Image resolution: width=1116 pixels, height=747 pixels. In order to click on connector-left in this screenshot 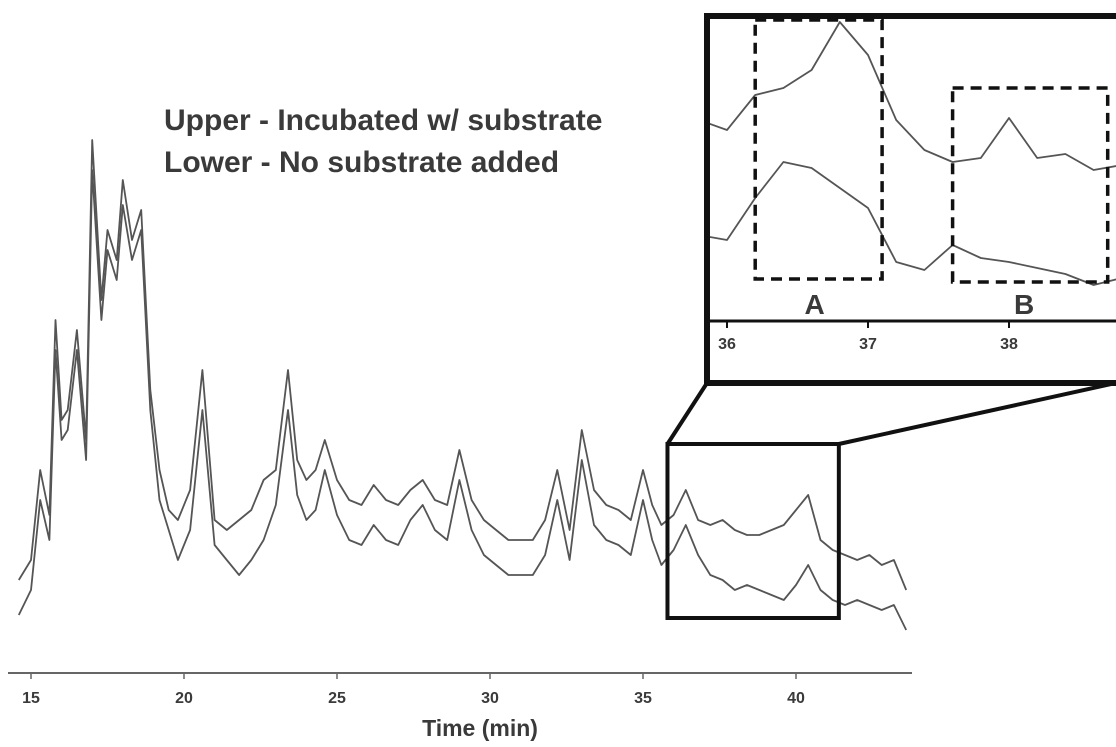, I will do `click(687, 413)`.